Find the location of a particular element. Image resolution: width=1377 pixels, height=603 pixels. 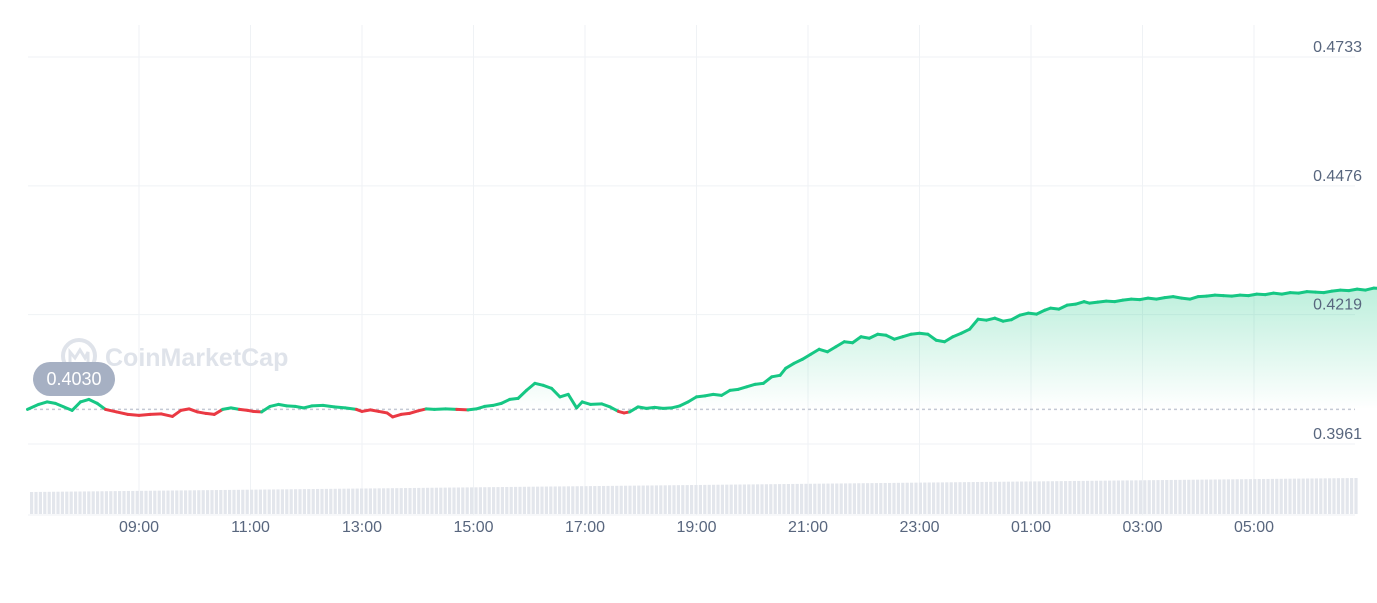

y-tick-label: 0.4219 is located at coordinates (1337, 305).